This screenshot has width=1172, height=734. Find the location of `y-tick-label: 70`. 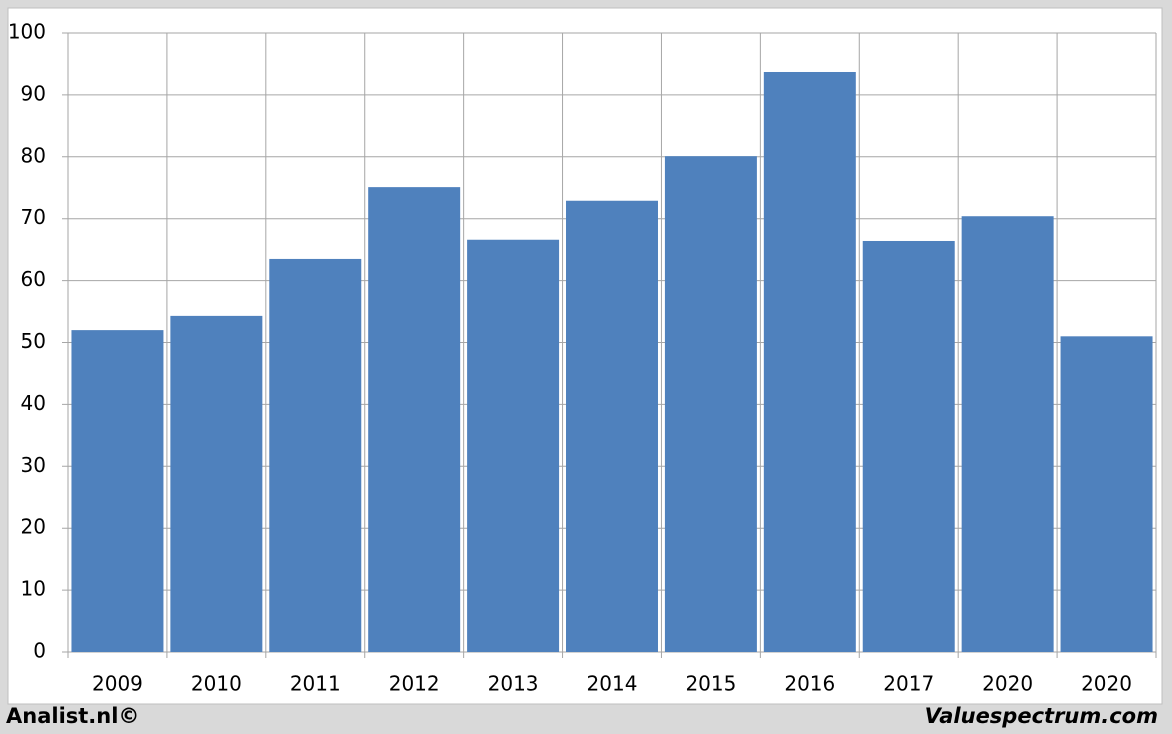

y-tick-label: 70 is located at coordinates (33, 217).